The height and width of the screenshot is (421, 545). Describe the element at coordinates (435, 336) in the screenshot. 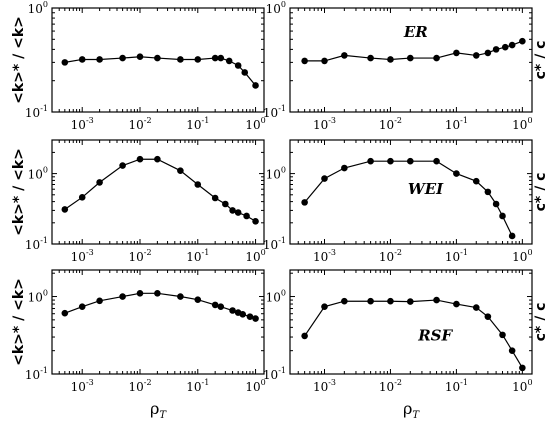

I see `panel-annotation: RSF` at that location.